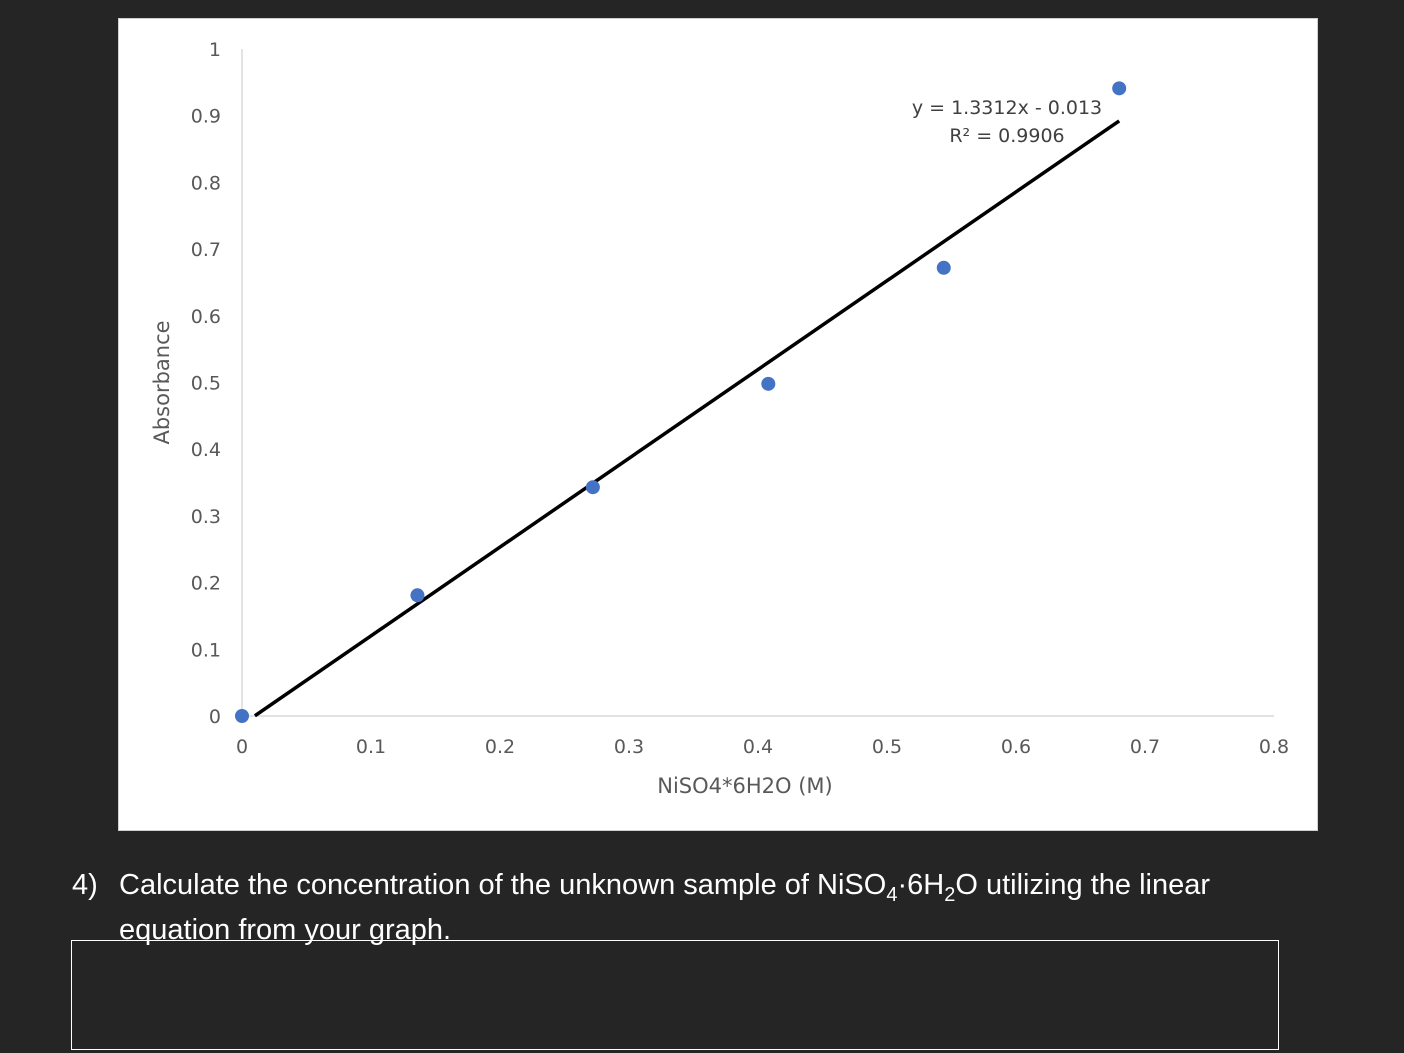 The image size is (1404, 1053). What do you see at coordinates (1007, 108) in the screenshot?
I see `trendline-equation: y = 1.3312x - 0.013` at bounding box center [1007, 108].